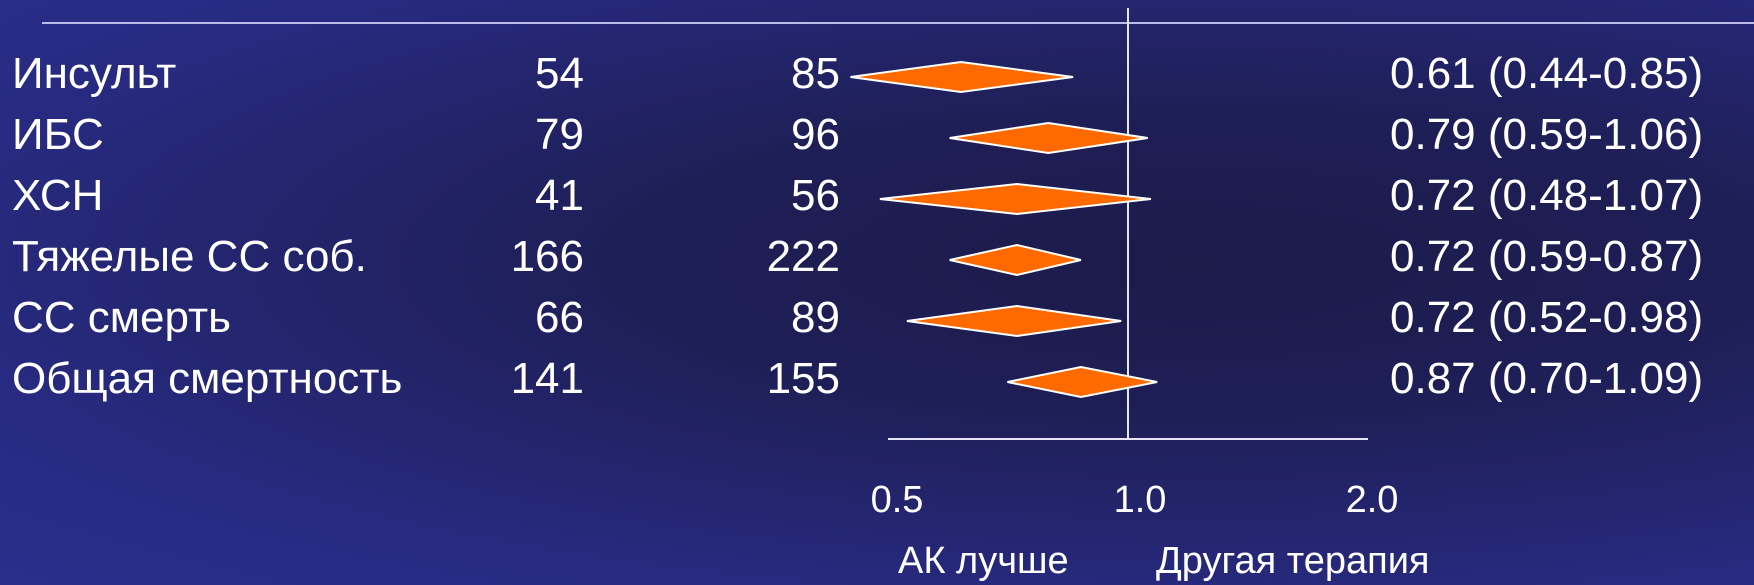 The width and height of the screenshot is (1754, 585). What do you see at coordinates (1293, 561) in the screenshot?
I see `favors-right-caption: Другая терапия` at bounding box center [1293, 561].